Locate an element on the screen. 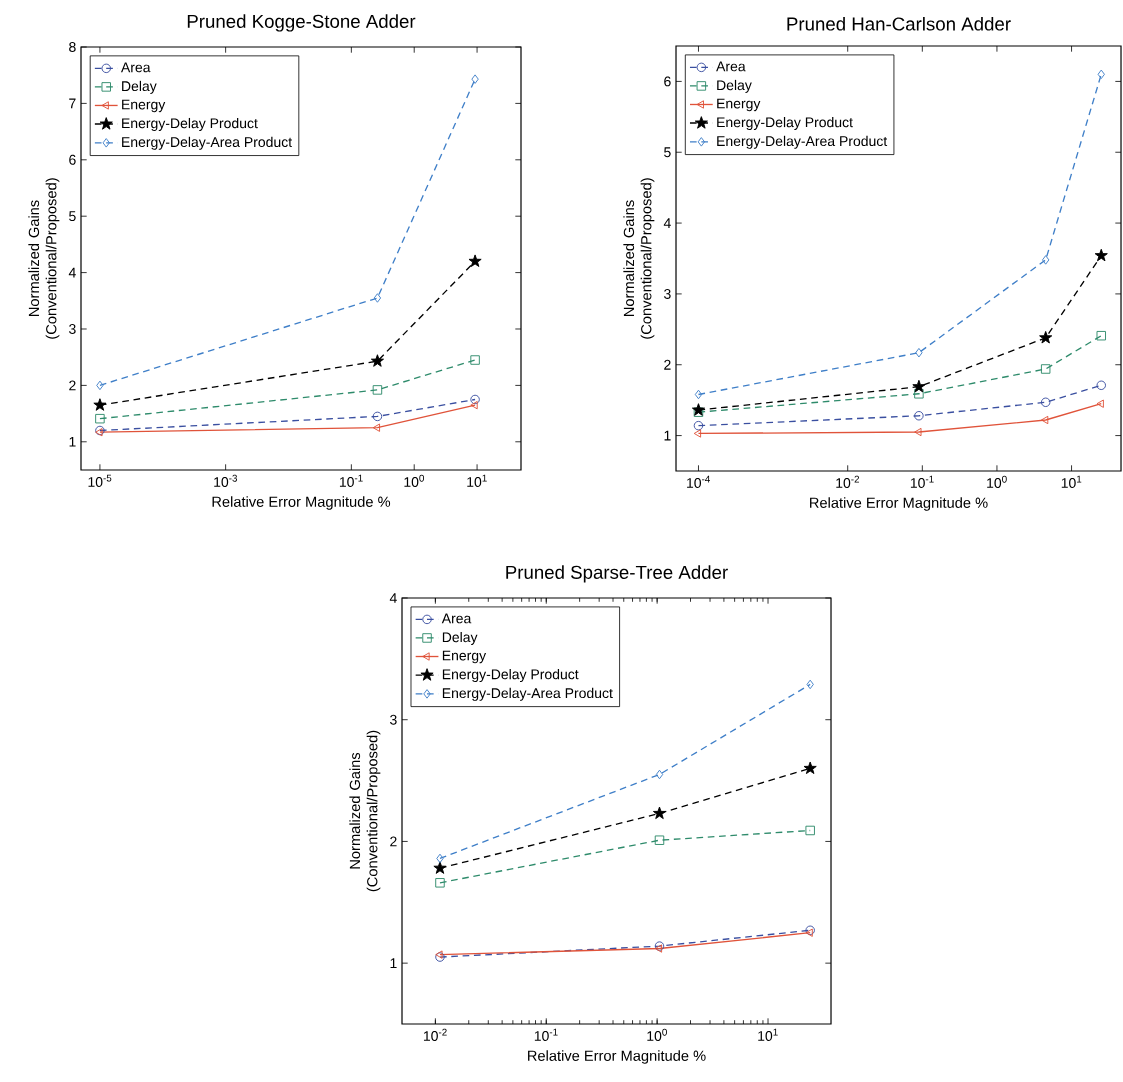  x-tick-label: 10$^{-4}$ is located at coordinates (698, 481).